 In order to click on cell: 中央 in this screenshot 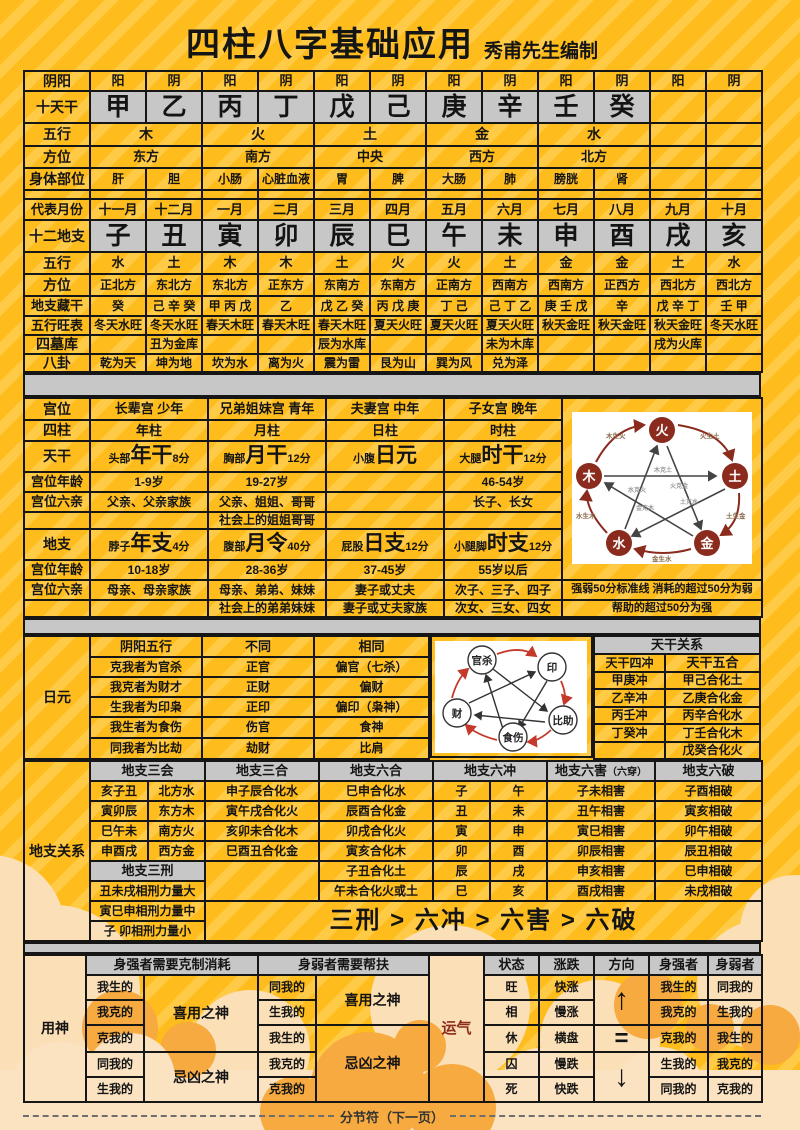, I will do `click(370, 157)`.